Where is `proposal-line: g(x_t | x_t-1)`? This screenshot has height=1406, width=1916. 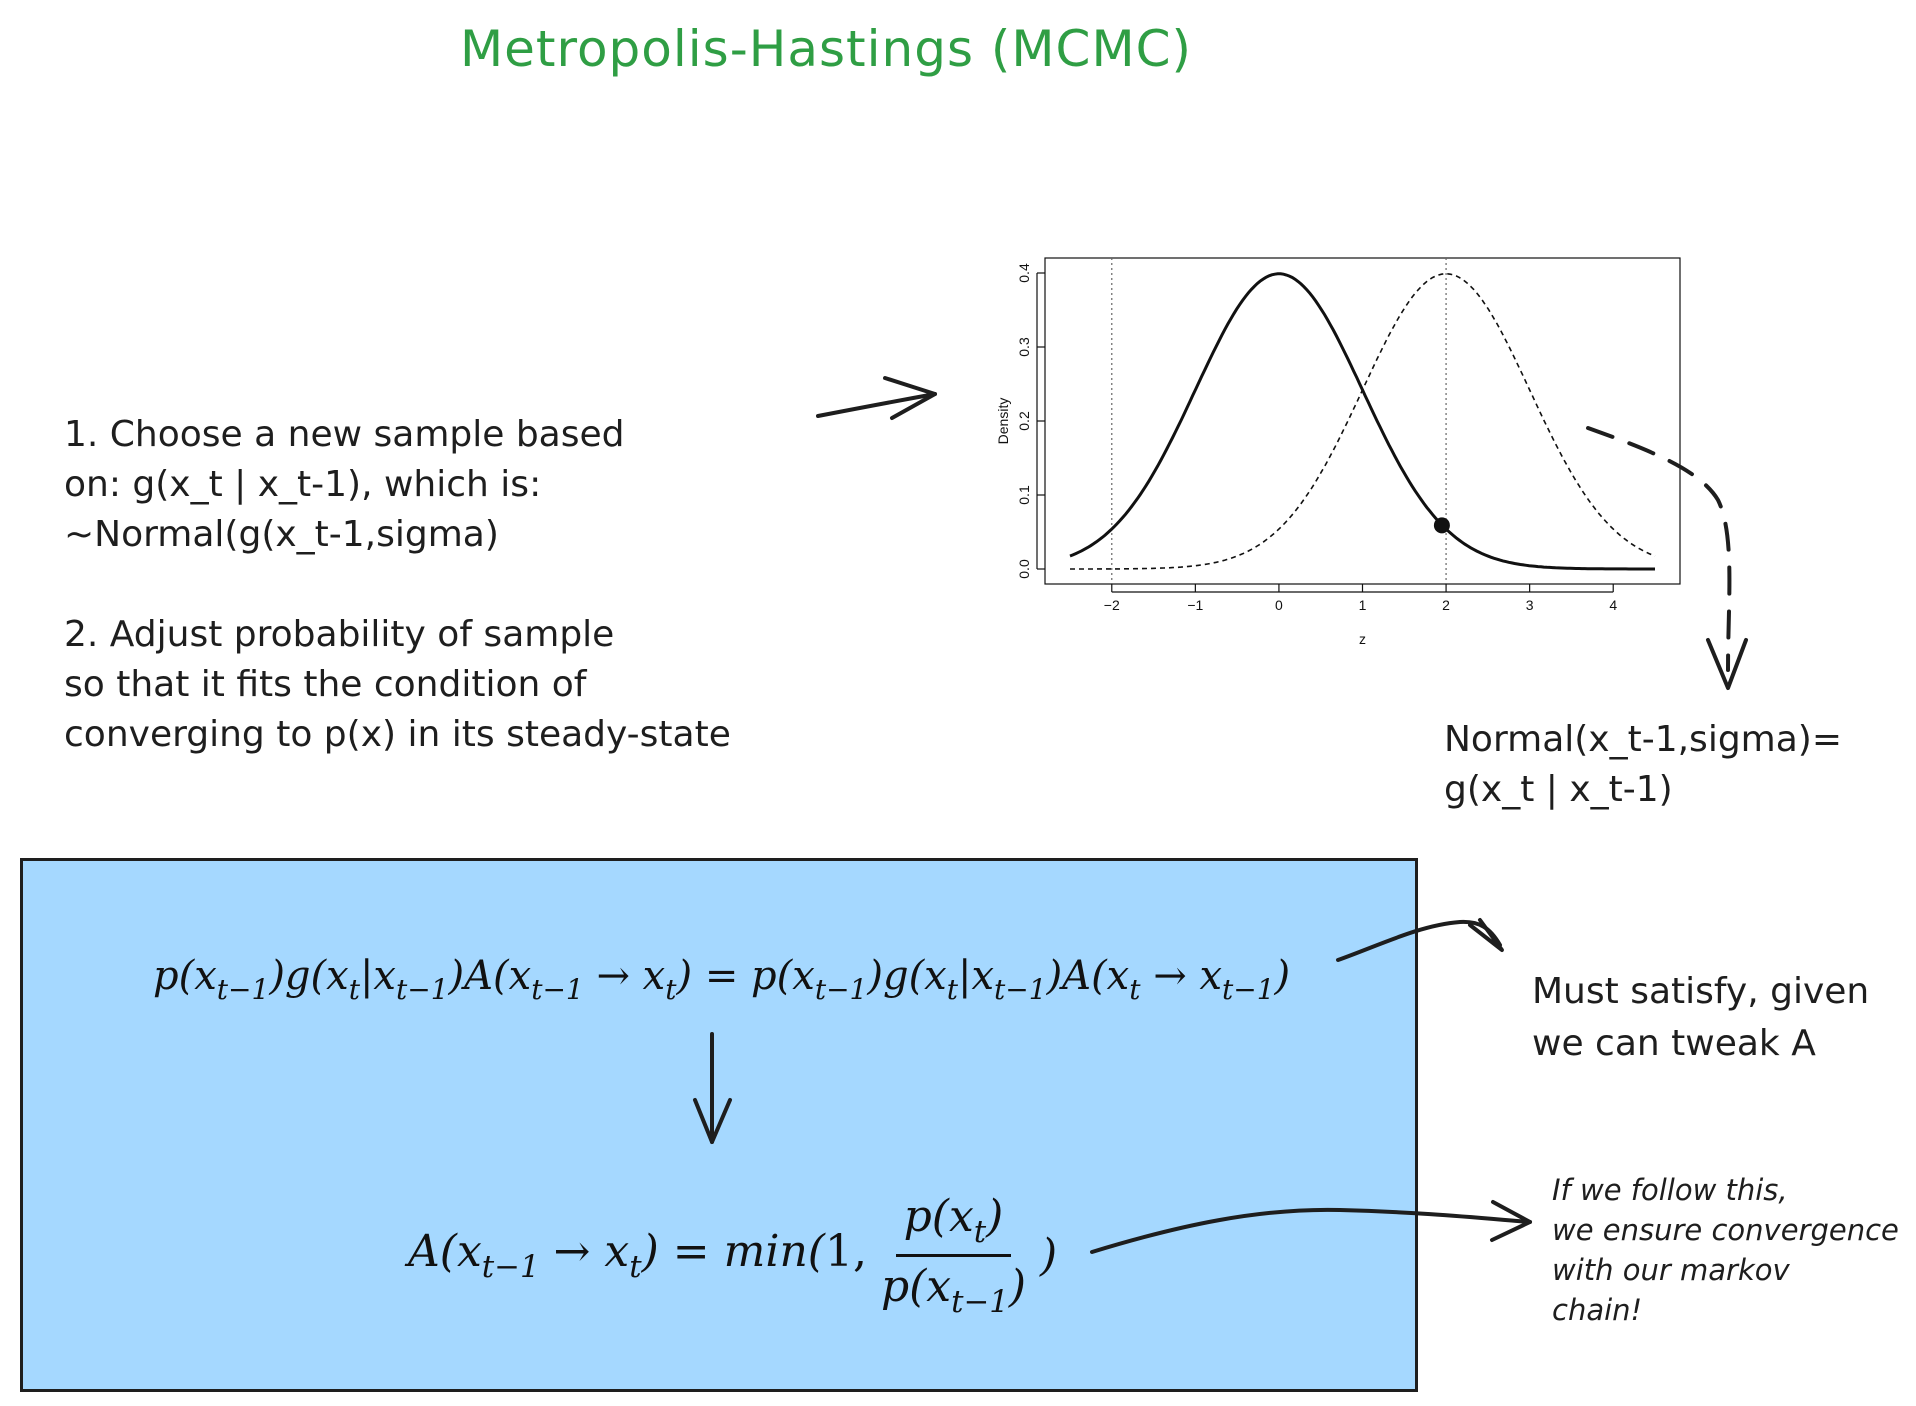
proposal-line: g(x_t | x_t-1) is located at coordinates (1558, 789).